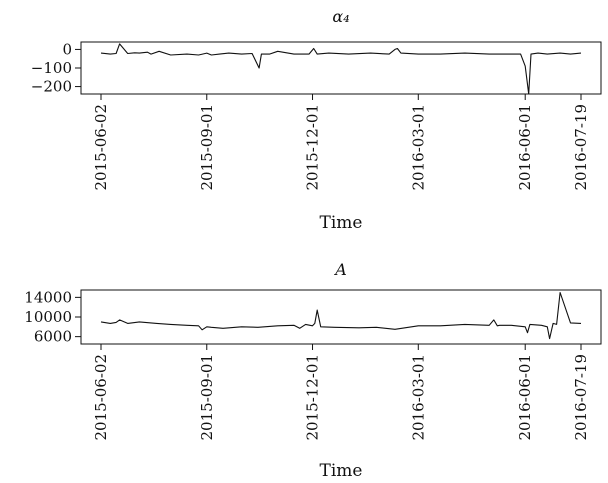  Describe the element at coordinates (340, 269) in the screenshot. I see `chart-title: A` at that location.